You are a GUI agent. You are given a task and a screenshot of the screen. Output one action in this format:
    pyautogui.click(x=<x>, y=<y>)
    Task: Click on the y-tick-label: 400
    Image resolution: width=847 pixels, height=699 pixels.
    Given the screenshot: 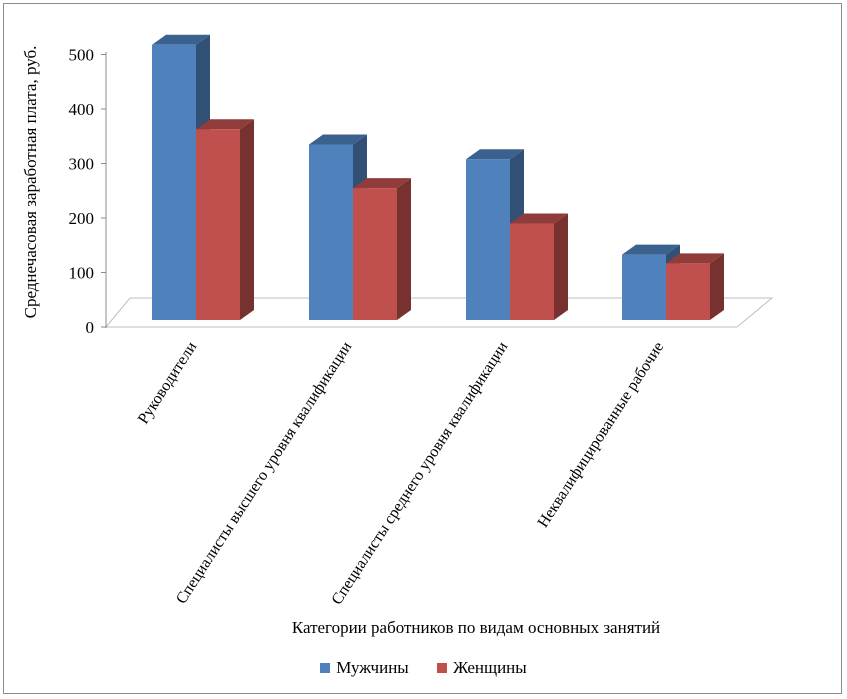 What is the action you would take?
    pyautogui.click(x=82, y=109)
    